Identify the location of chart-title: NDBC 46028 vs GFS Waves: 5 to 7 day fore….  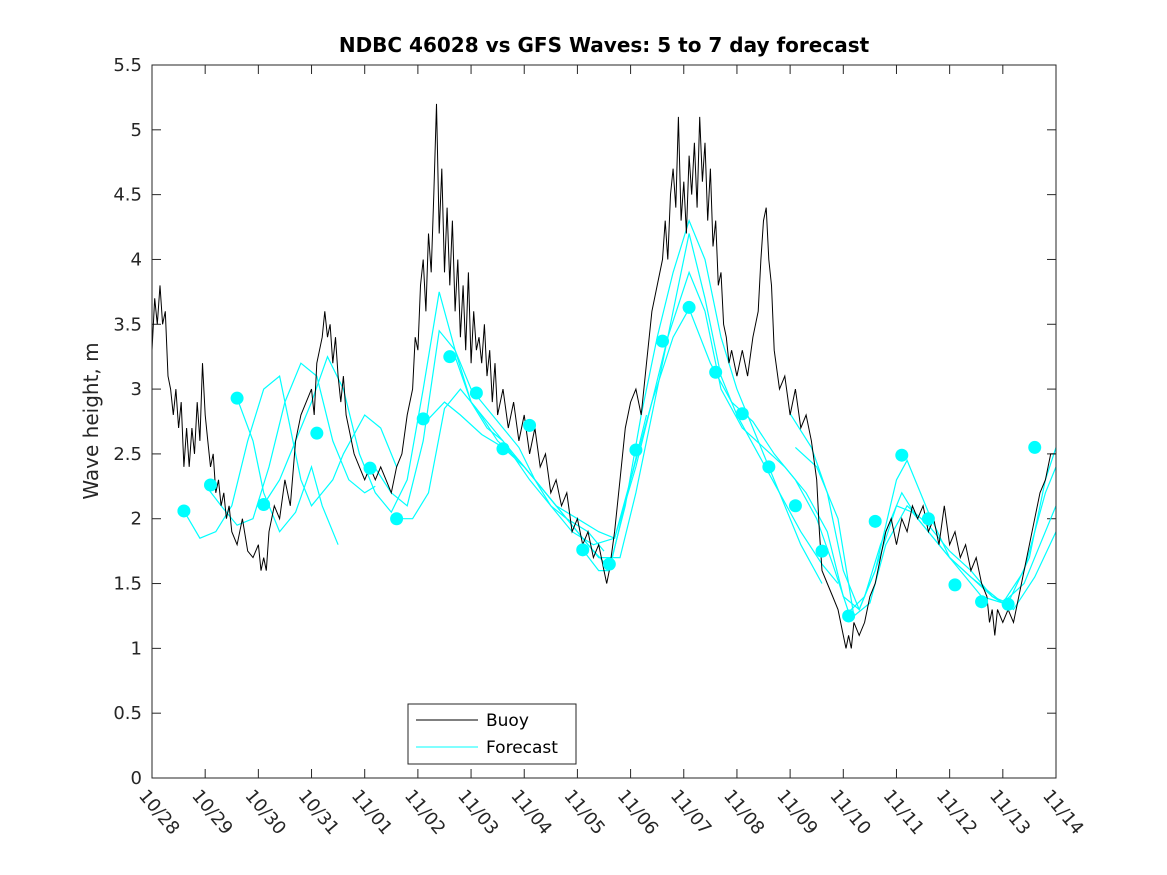
(604, 45).